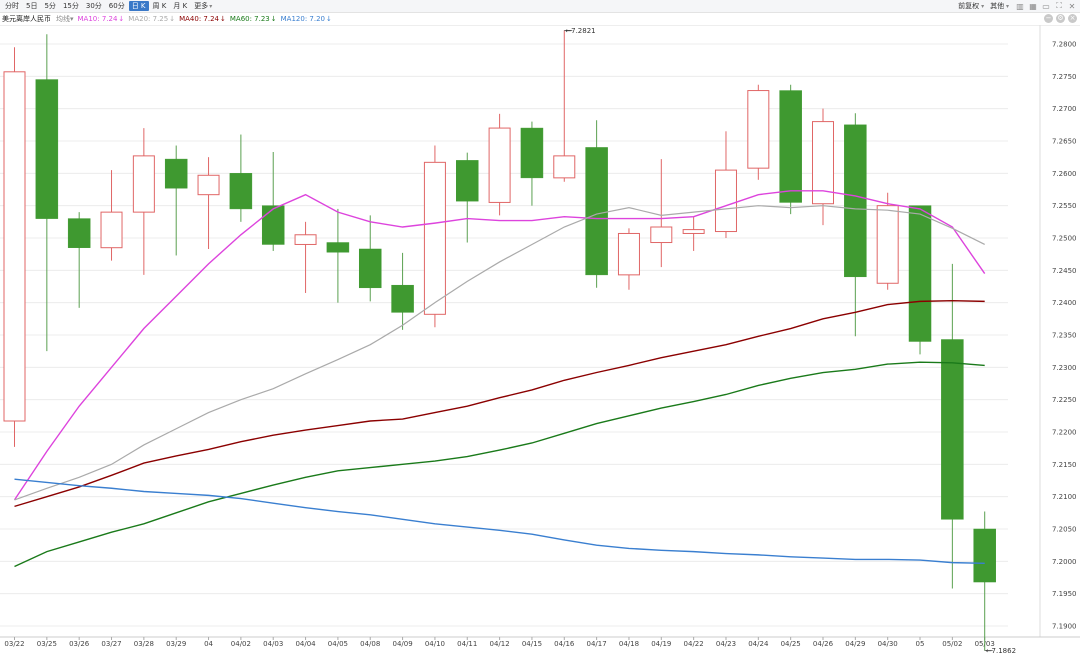 Image resolution: width=1080 pixels, height=664 pixels. What do you see at coordinates (920, 644) in the screenshot?
I see `x-tick-label: 05` at bounding box center [920, 644].